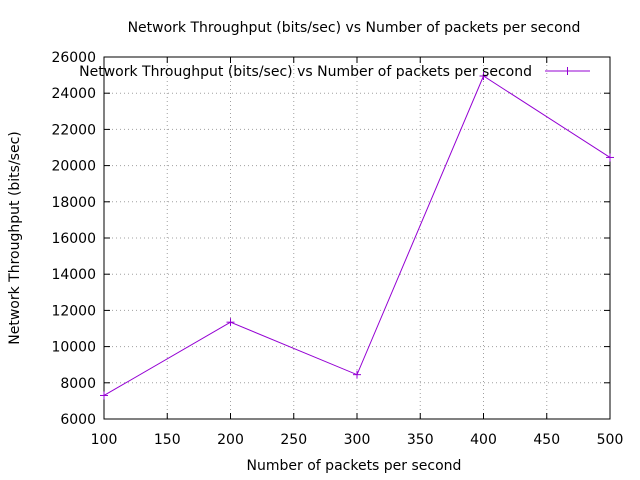 The width and height of the screenshot is (640, 480). Describe the element at coordinates (73, 275) in the screenshot. I see `y-tick-label: 14000` at that location.